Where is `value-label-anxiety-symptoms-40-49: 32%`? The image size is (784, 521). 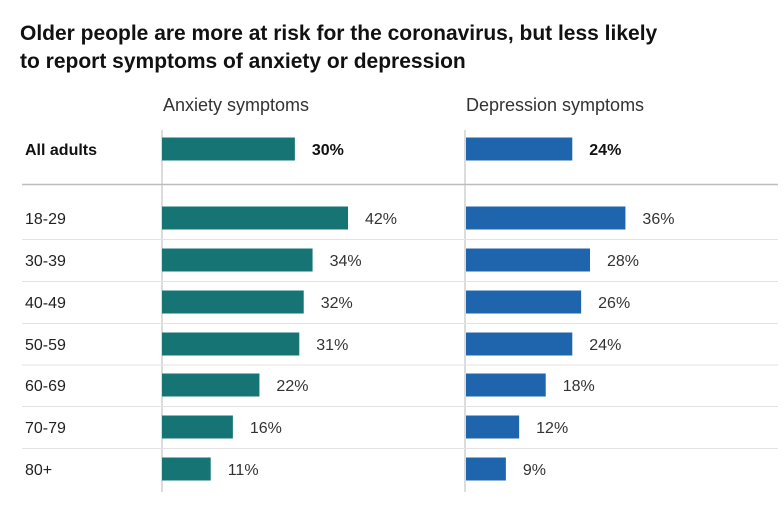
value-label-anxiety-symptoms-40-49: 32% is located at coordinates (337, 303).